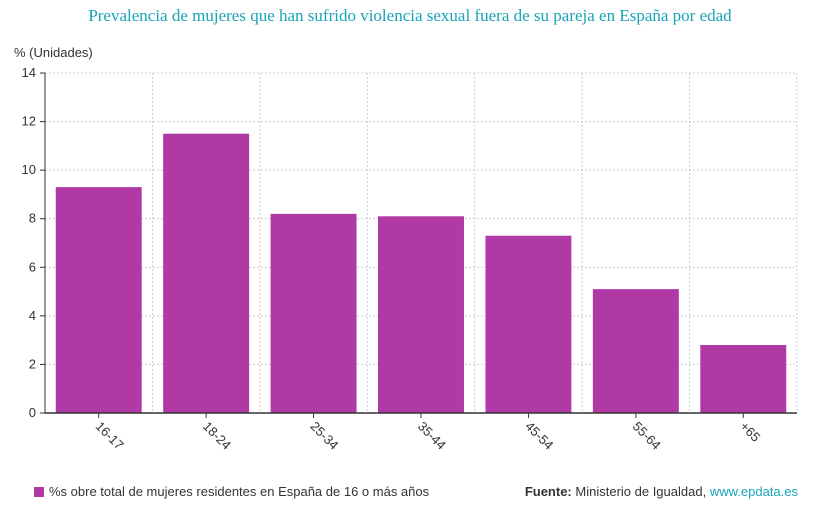 Image resolution: width=820 pixels, height=513 pixels. Describe the element at coordinates (32, 363) in the screenshot. I see `y-tick-label: 2` at that location.